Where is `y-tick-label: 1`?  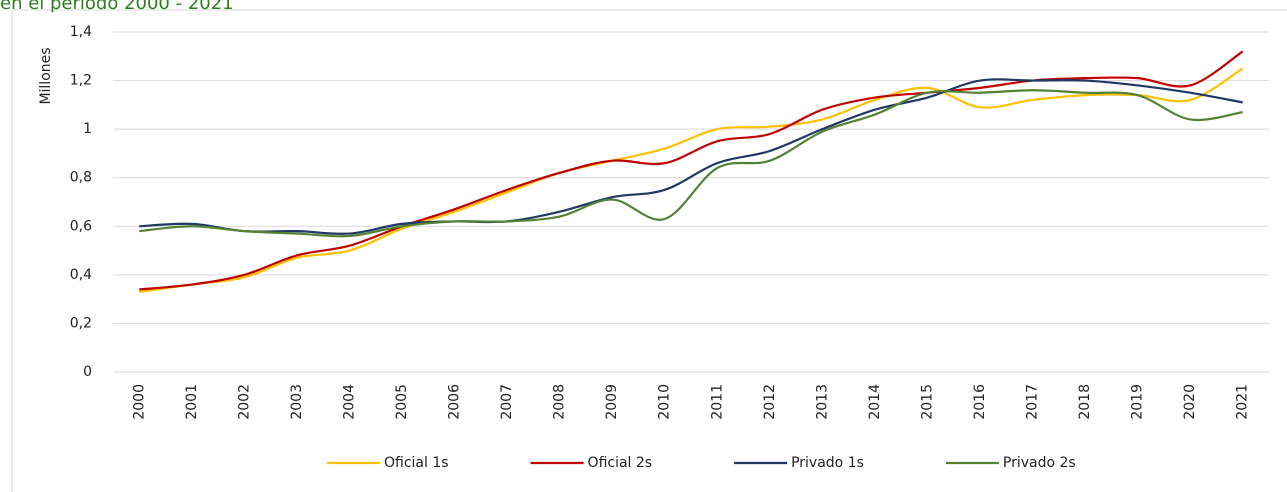 y-tick-label: 1 is located at coordinates (87, 129).